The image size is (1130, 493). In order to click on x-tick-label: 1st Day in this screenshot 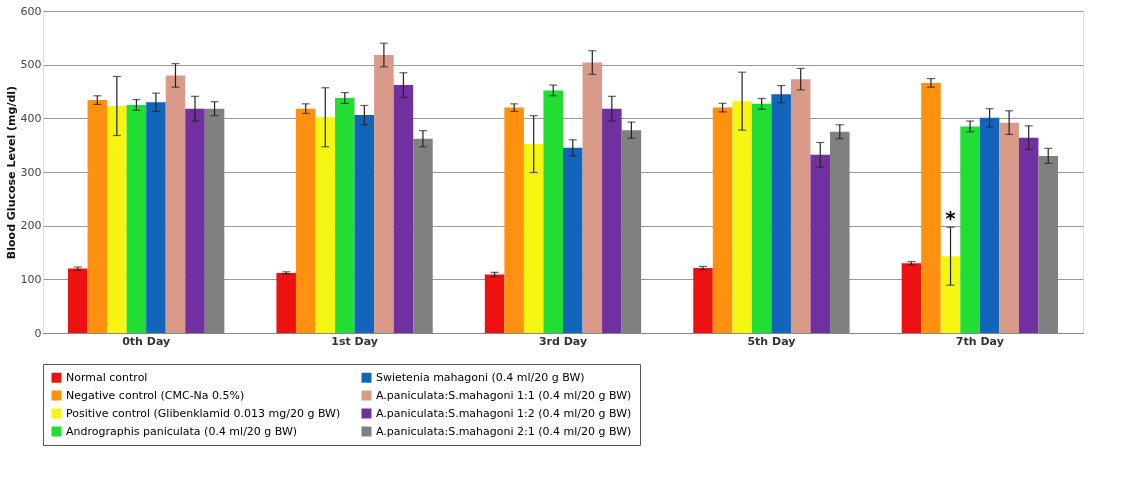, I will do `click(354, 341)`.